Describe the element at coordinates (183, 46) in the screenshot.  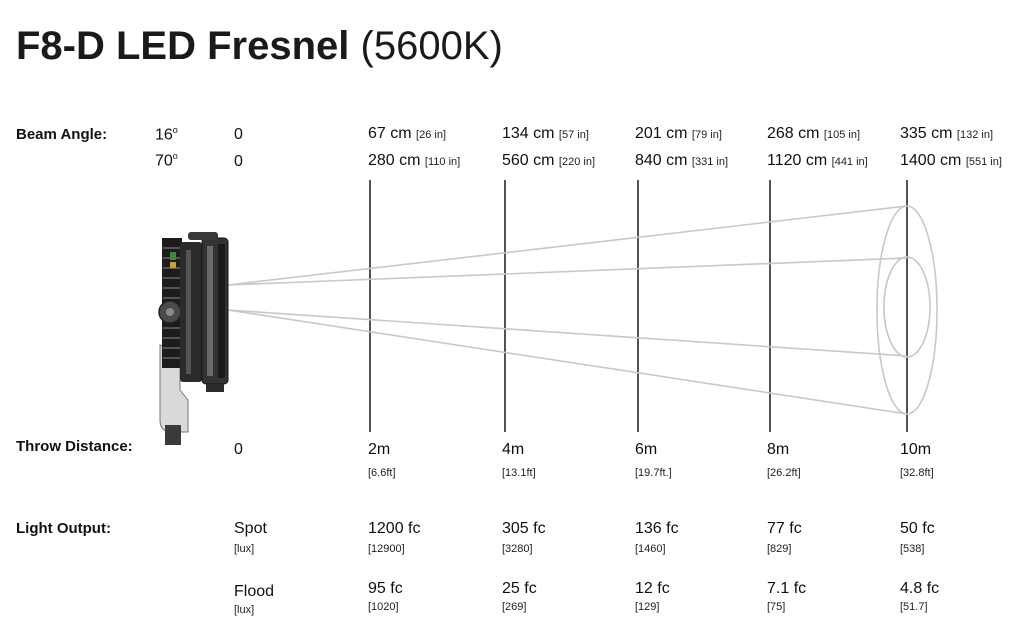
I see `title-main: F8-D LED Fresnel` at that location.